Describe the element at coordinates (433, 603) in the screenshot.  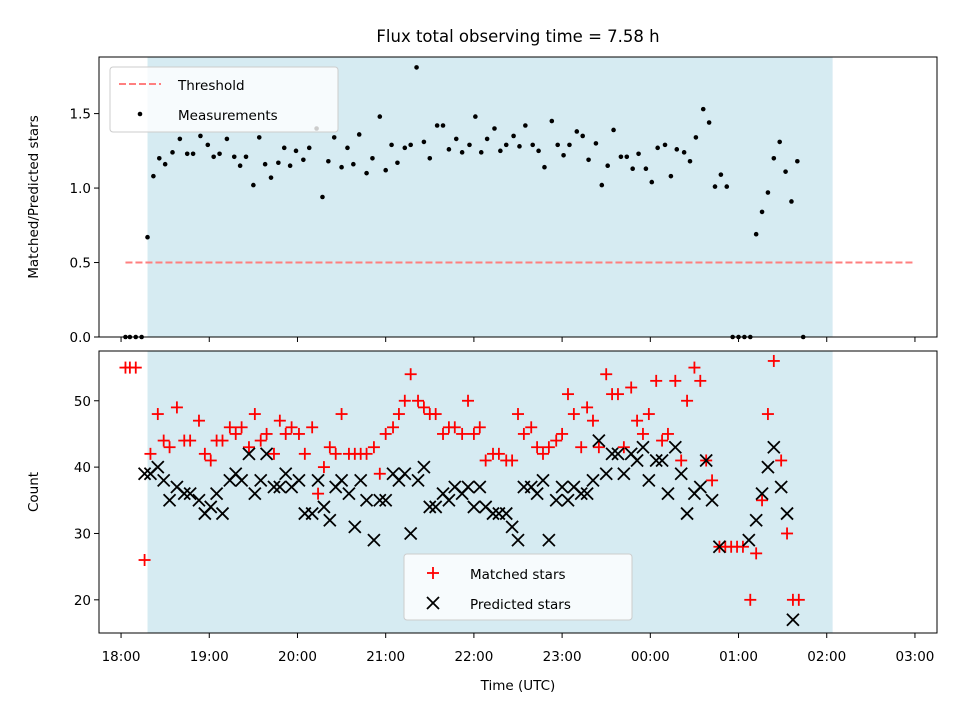
I see `legend-predicted-swatch` at that location.